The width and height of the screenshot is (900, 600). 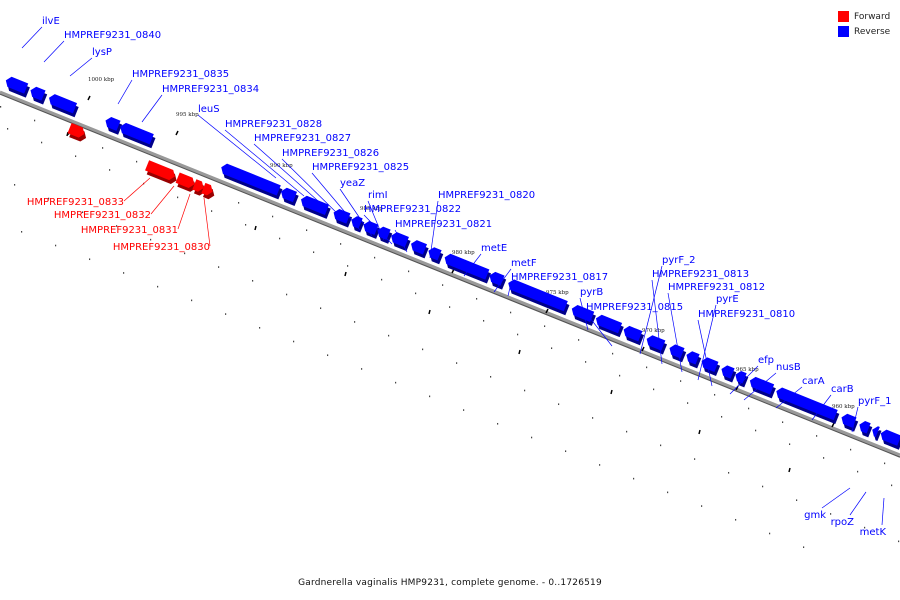 What do you see at coordinates (75, 202) in the screenshot?
I see `gene-label-hmpref9231-0833: HMPREF9231_0833` at bounding box center [75, 202].